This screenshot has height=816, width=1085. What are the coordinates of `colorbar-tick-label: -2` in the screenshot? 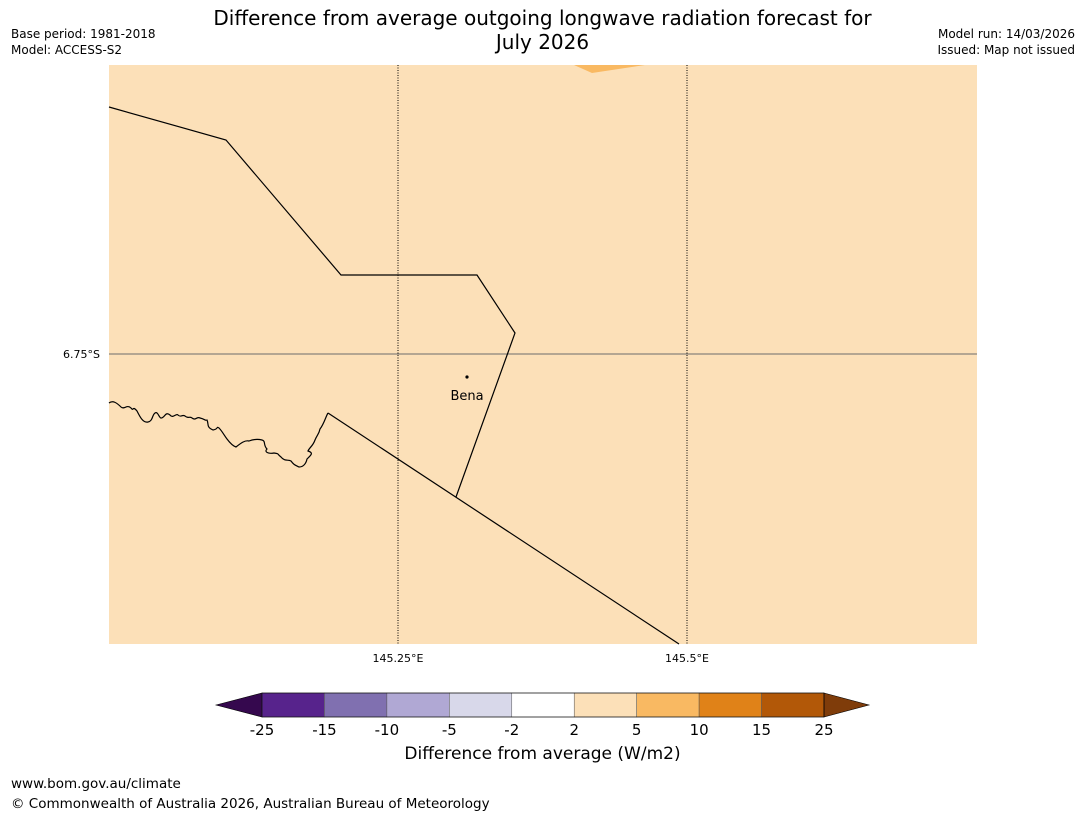 It's located at (511, 730).